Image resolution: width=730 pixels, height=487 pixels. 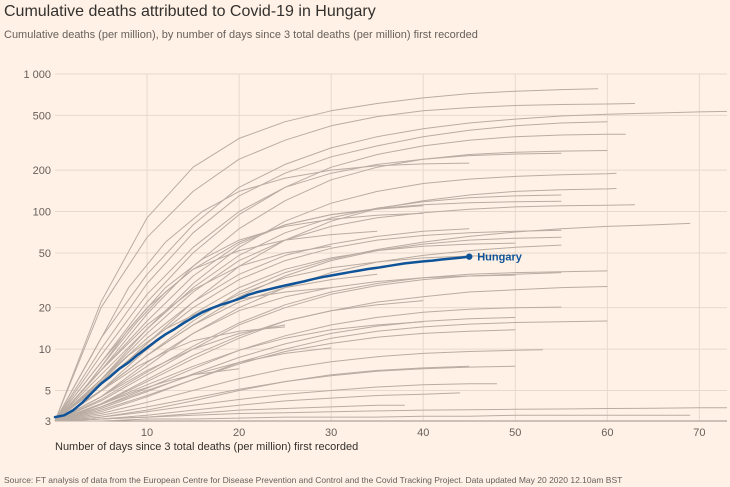 What do you see at coordinates (37, 75) in the screenshot?
I see `y-tick-label: 1 000` at bounding box center [37, 75].